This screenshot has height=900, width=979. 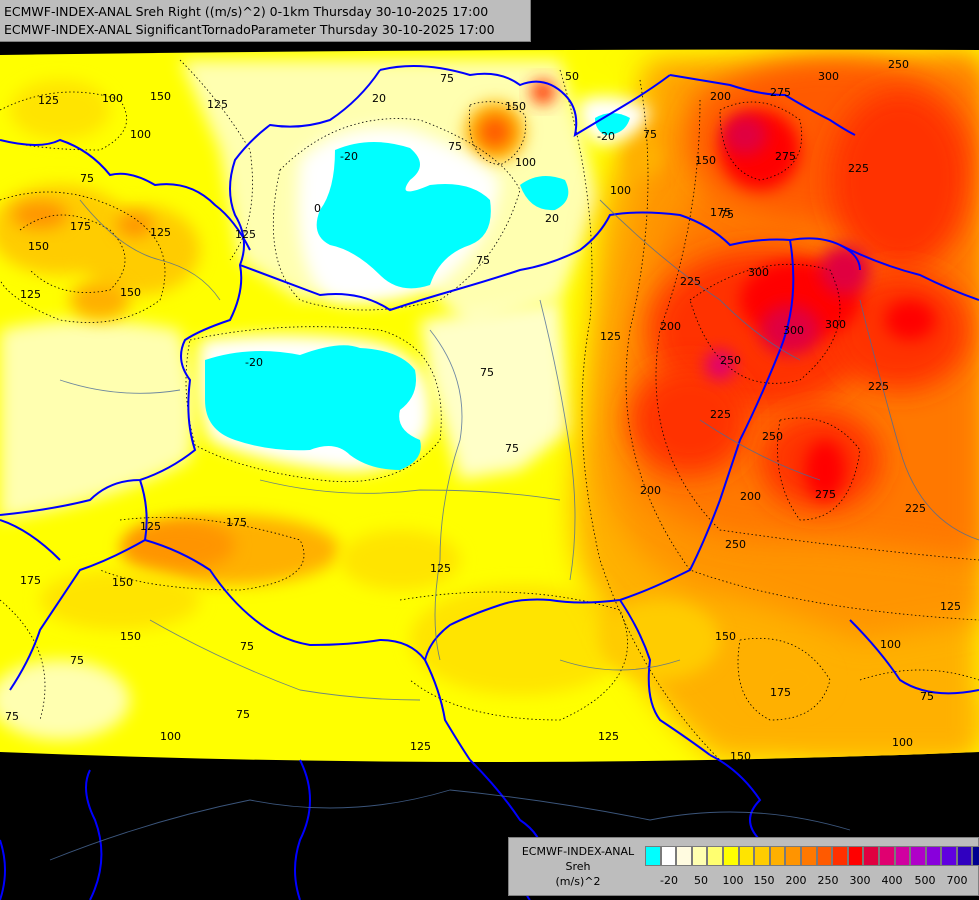 I want to click on legend-tick-label: 700, so click(x=957, y=880).